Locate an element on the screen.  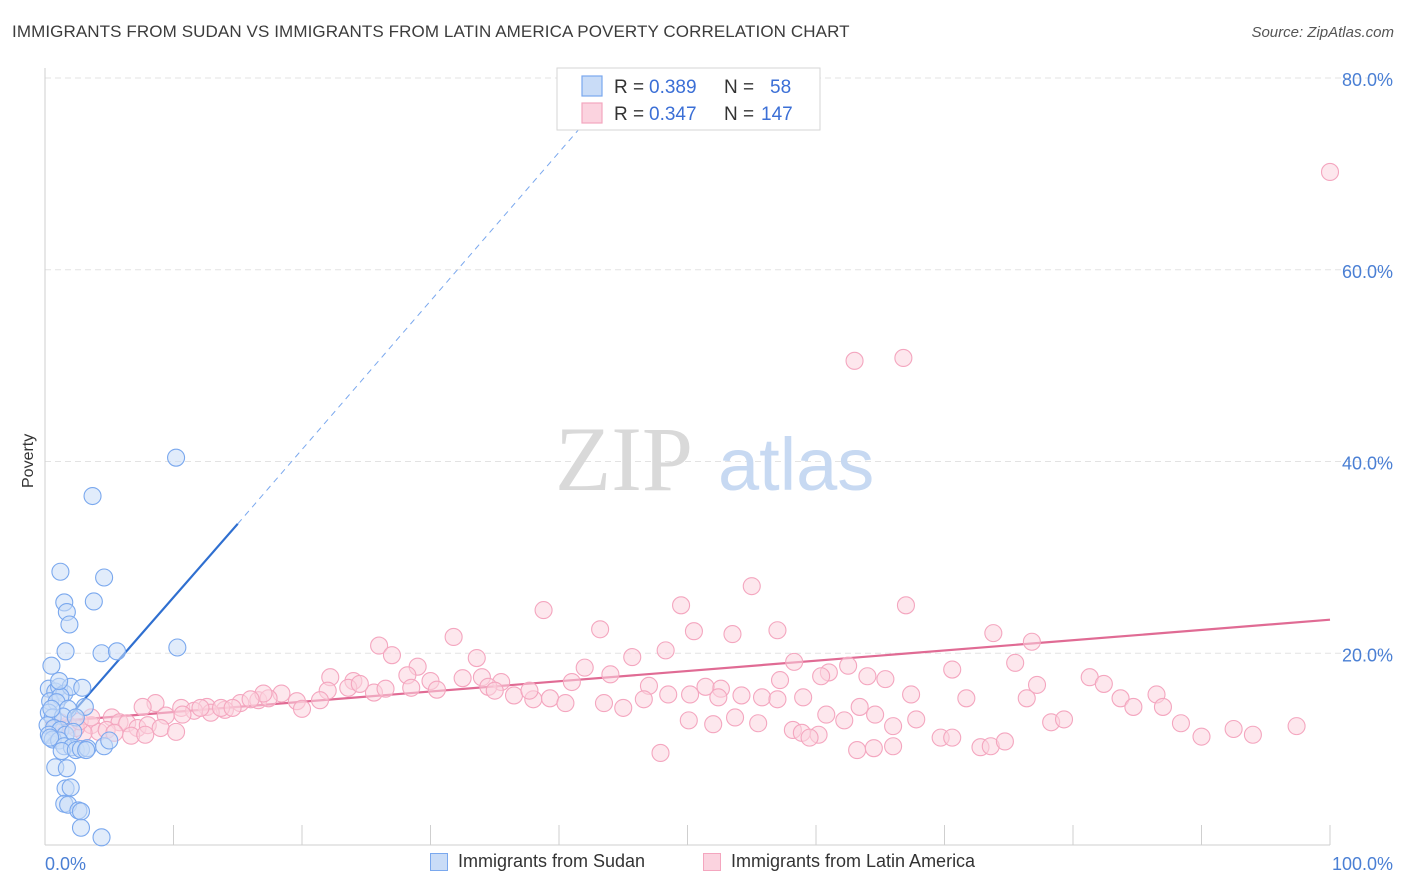
legend-label-sudan: Immigrants from Sudan is located at coordinates (552, 861).